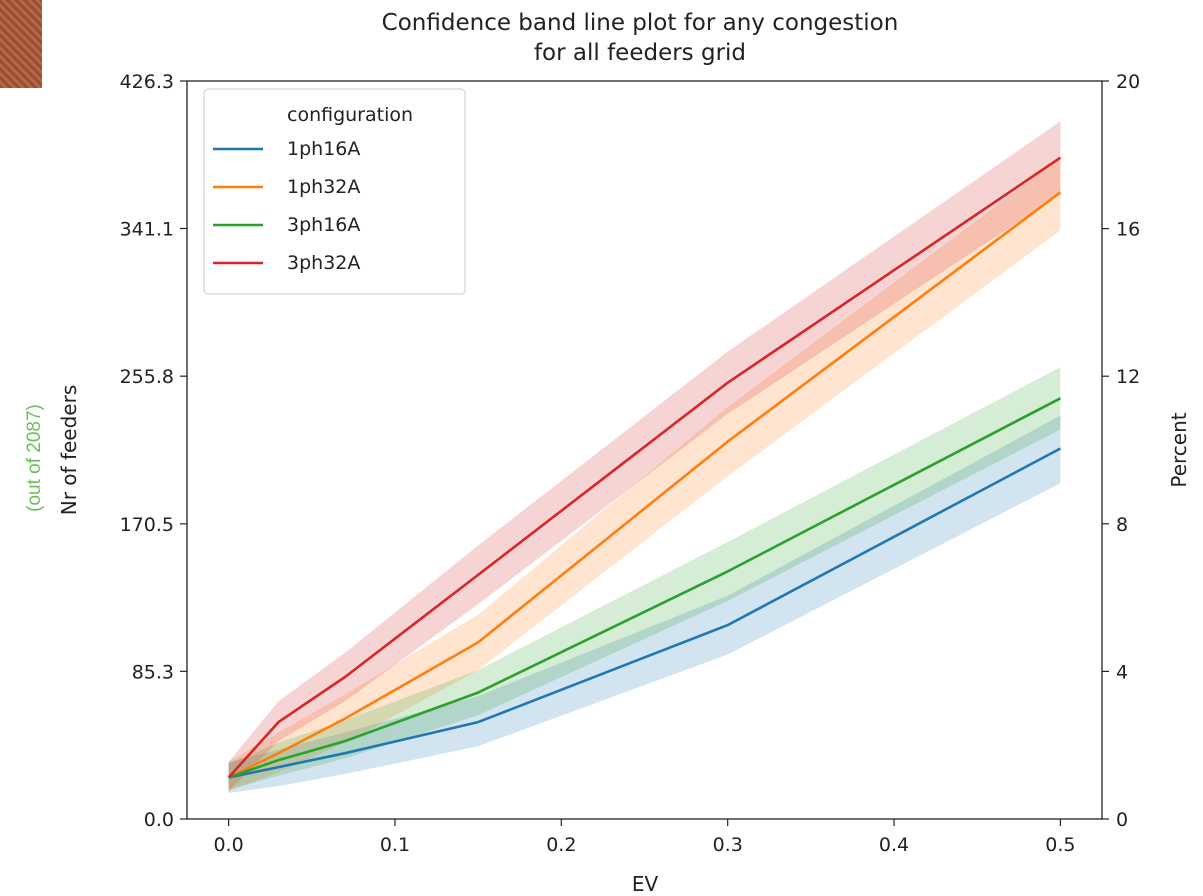 The image size is (1203, 896). I want to click on y-tick-label-left: 426.3, so click(147, 82).